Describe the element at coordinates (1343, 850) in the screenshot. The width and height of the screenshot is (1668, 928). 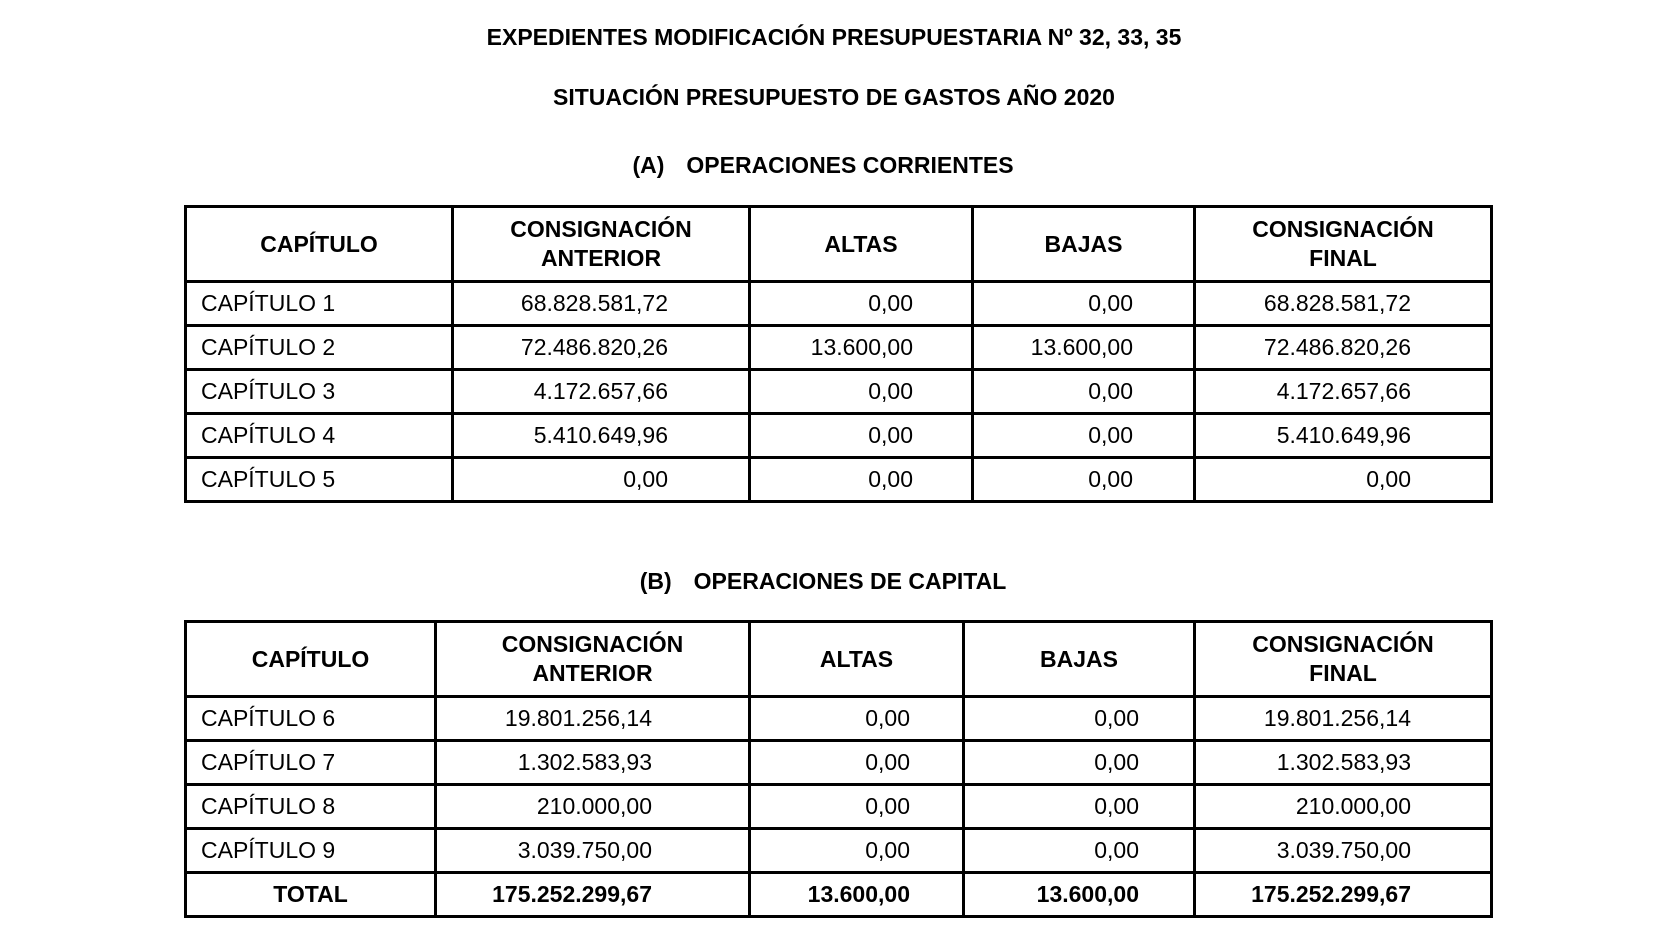
I see `cell-consignacion-final: 3.039.750,00` at that location.